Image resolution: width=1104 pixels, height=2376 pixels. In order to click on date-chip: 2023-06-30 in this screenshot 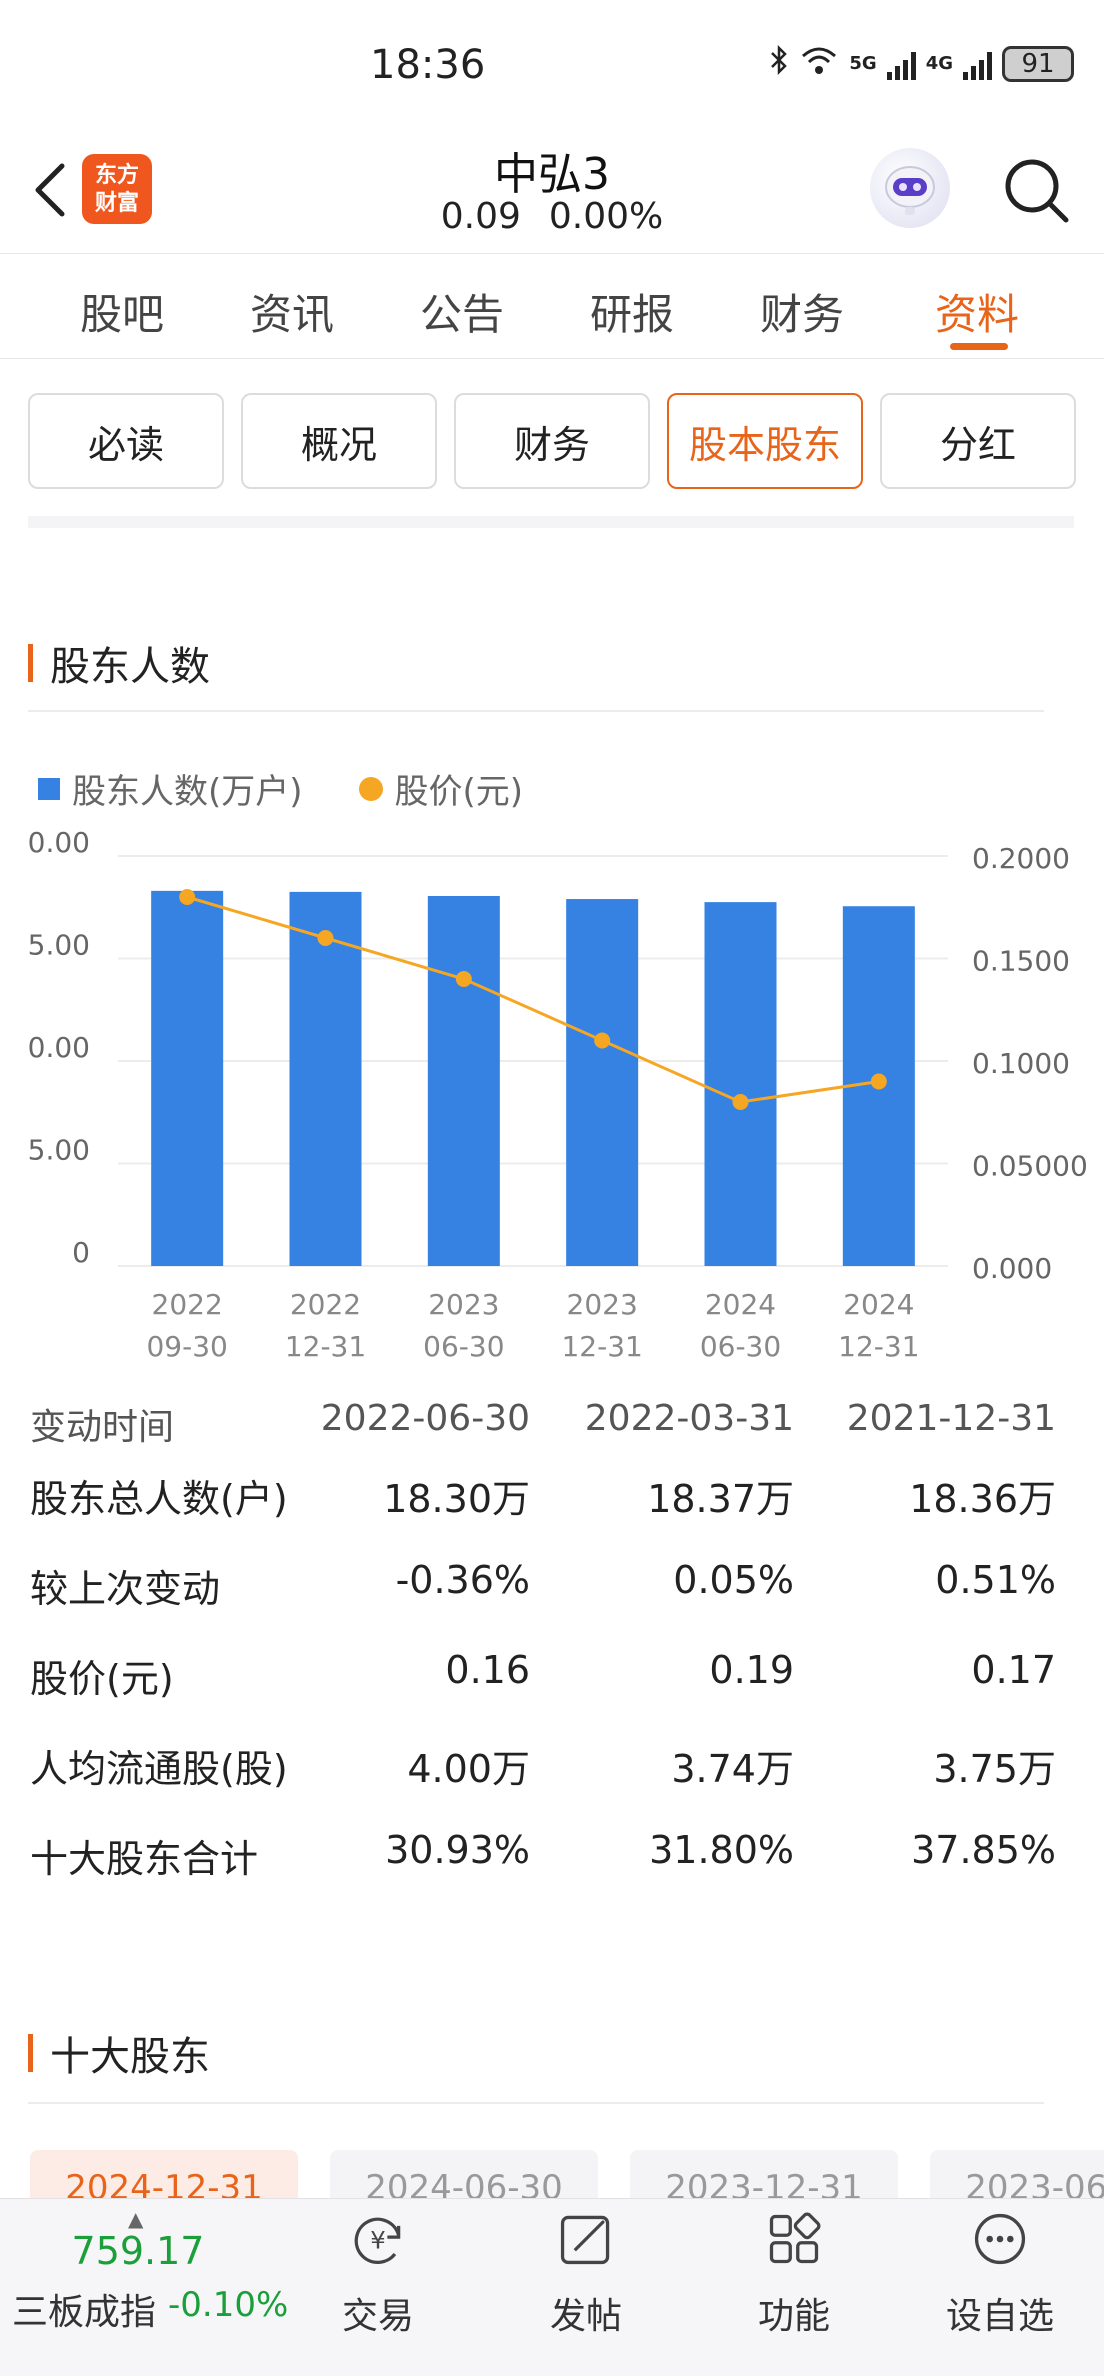, I will do `click(1017, 2175)`.